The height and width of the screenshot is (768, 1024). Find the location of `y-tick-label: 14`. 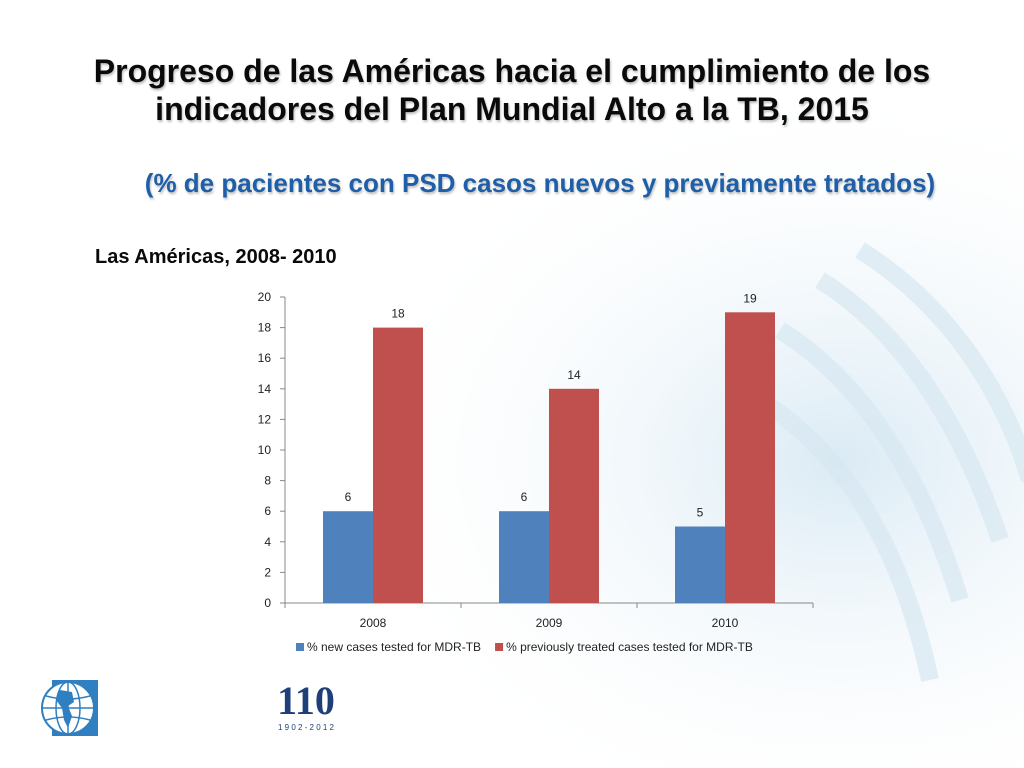

y-tick-label: 14 is located at coordinates (265, 389).